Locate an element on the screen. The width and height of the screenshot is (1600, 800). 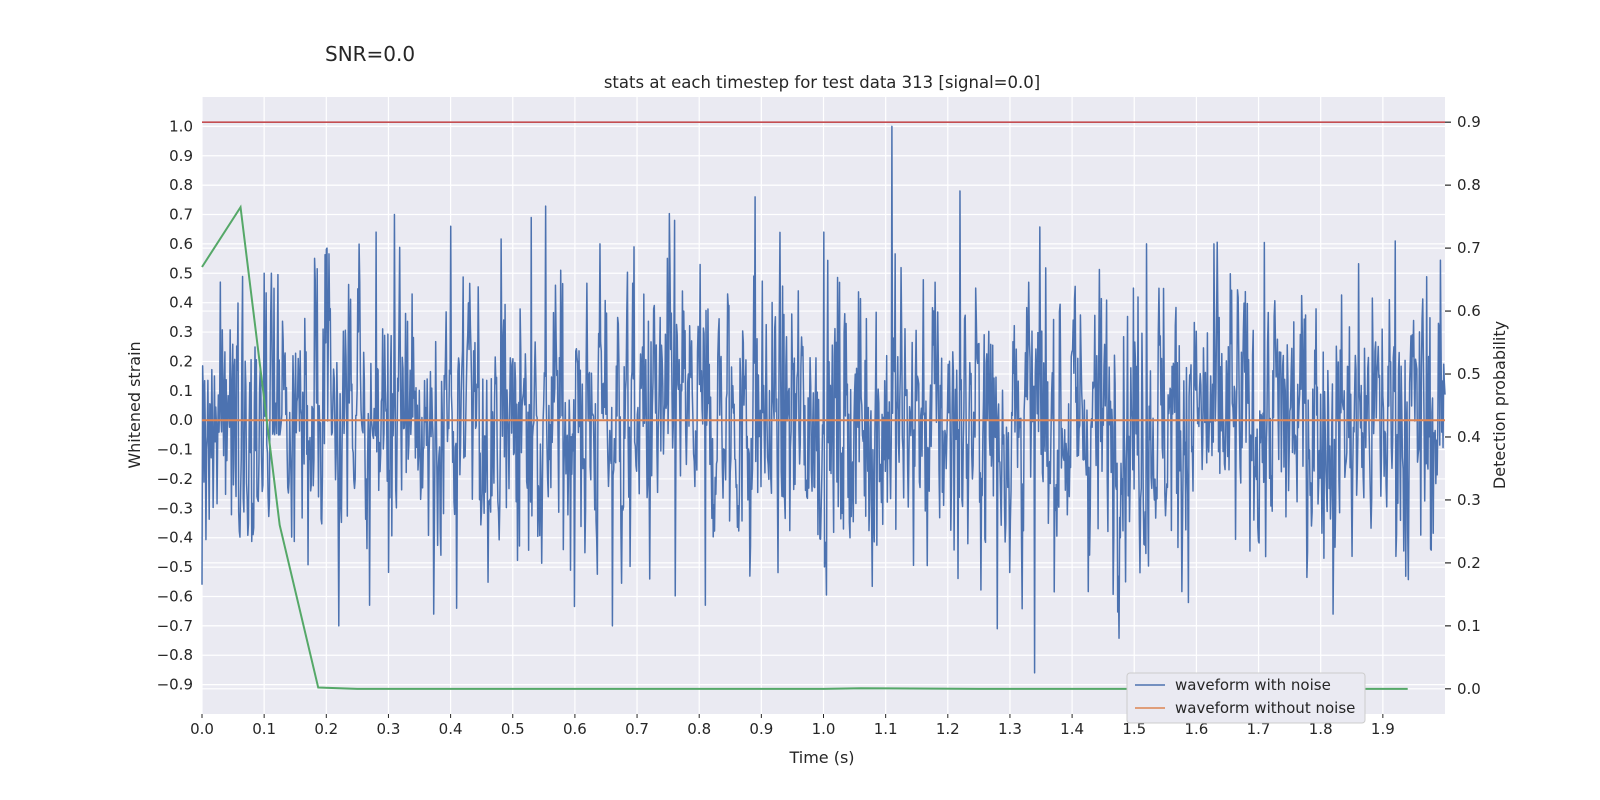
y2-tick-label: 0.6 is located at coordinates (1469, 311).